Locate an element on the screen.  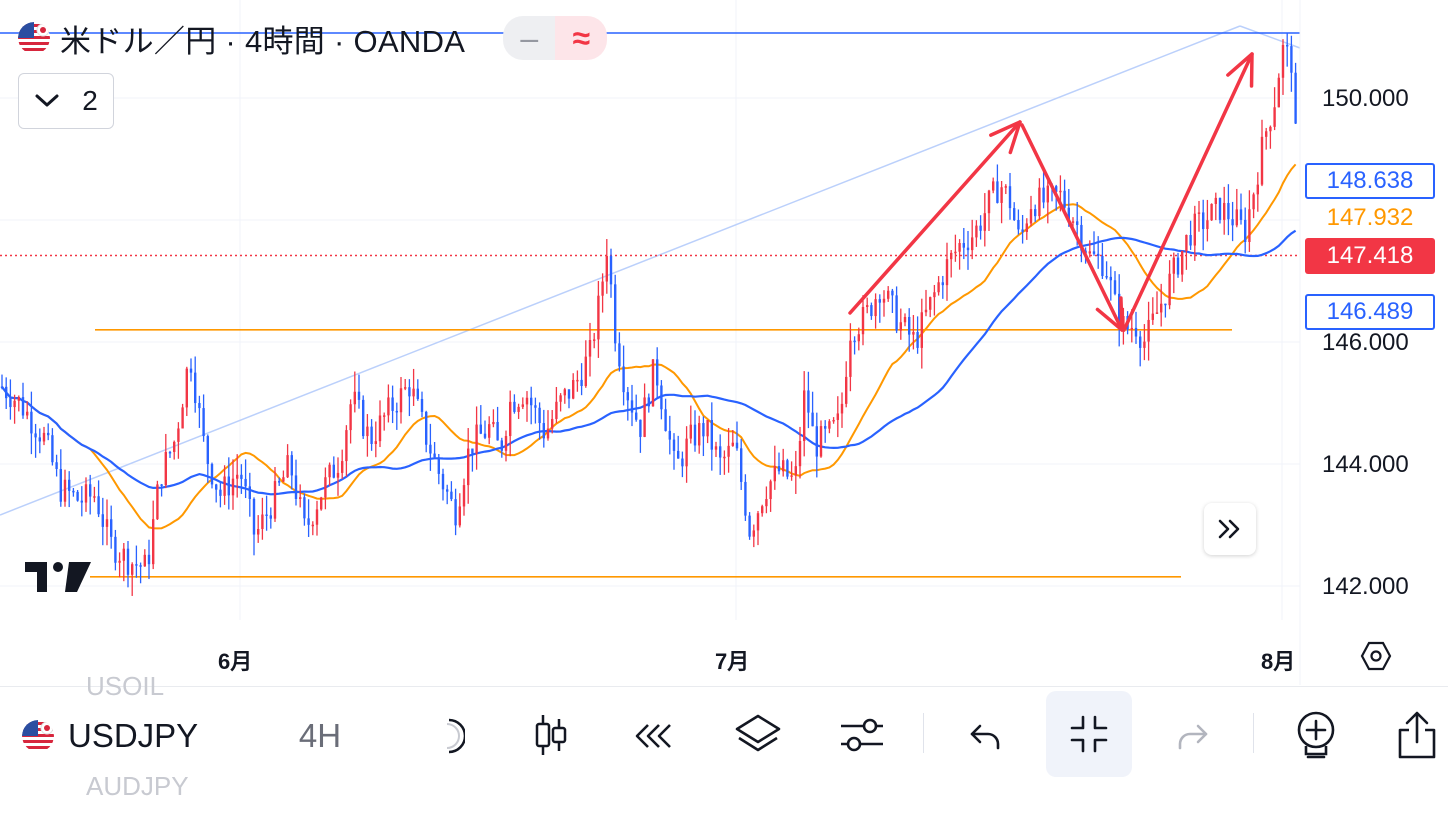
timeframe-selector: 4H is located at coordinates (320, 736).